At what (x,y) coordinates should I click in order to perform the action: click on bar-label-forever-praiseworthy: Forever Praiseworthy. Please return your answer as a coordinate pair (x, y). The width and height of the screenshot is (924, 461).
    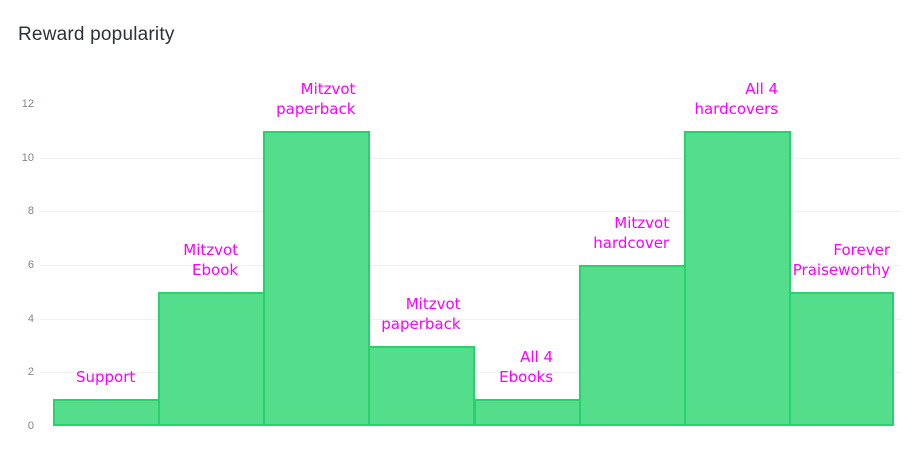
    Looking at the image, I should click on (841, 259).